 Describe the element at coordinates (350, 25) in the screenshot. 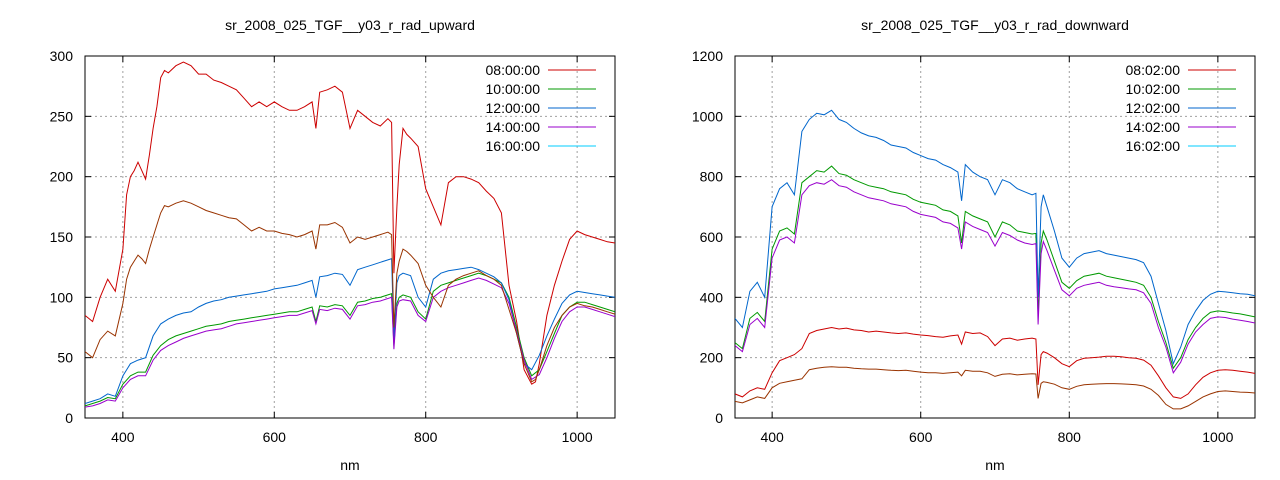

I see `chart-title: sr_2008_025_TGF__y03_r_rad_upward` at that location.